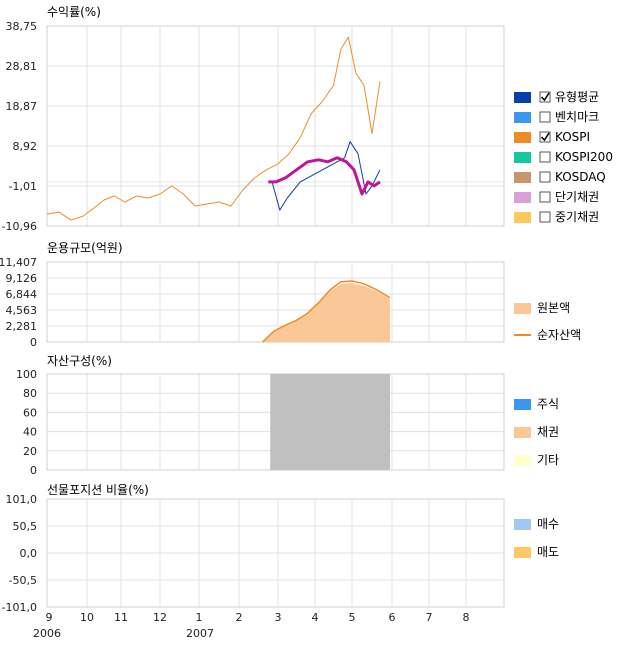 The width and height of the screenshot is (618, 649). I want to click on y-tick-label: 101,0, so click(22, 499).